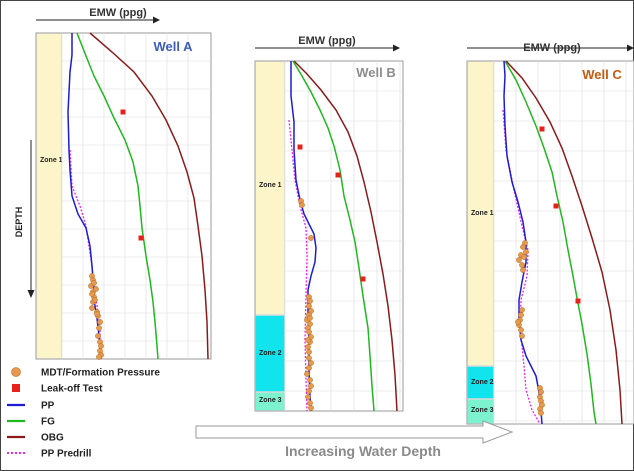  What do you see at coordinates (48, 422) in the screenshot?
I see `legend-label: FG` at bounding box center [48, 422].